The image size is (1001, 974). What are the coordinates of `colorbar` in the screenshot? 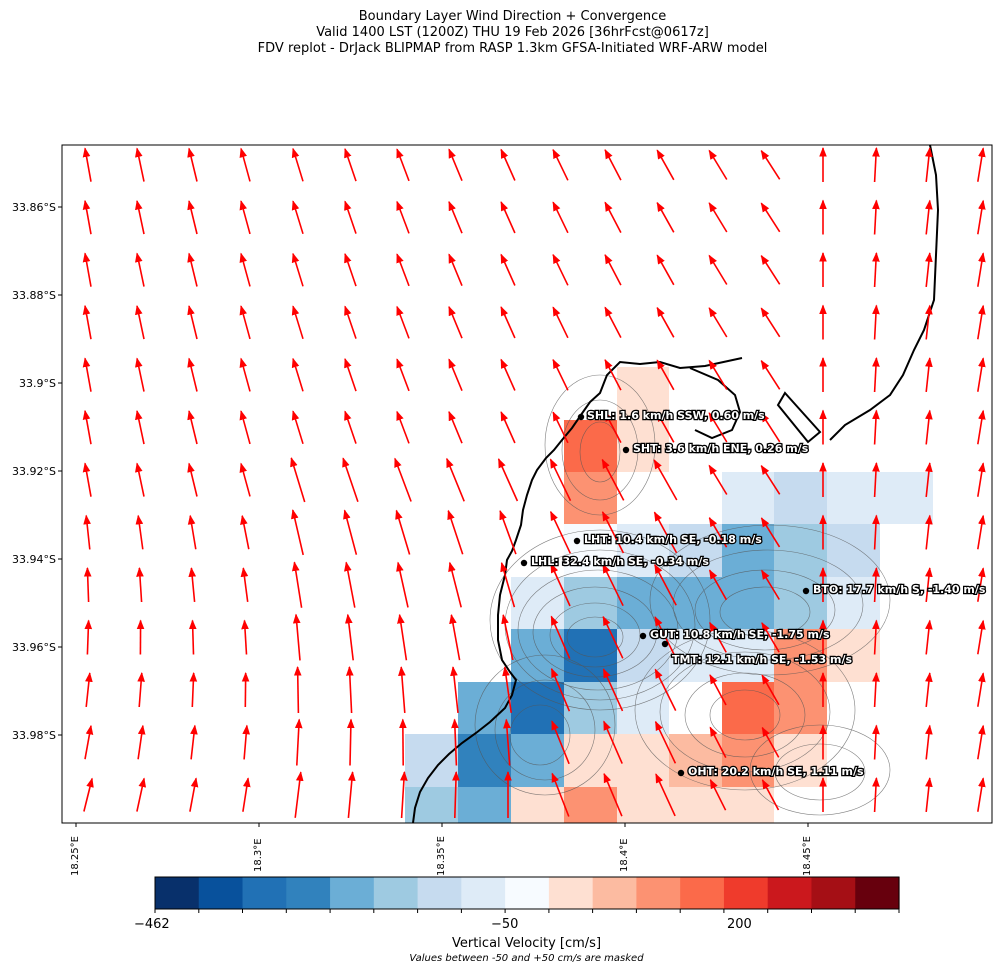 It's located at (527, 894).